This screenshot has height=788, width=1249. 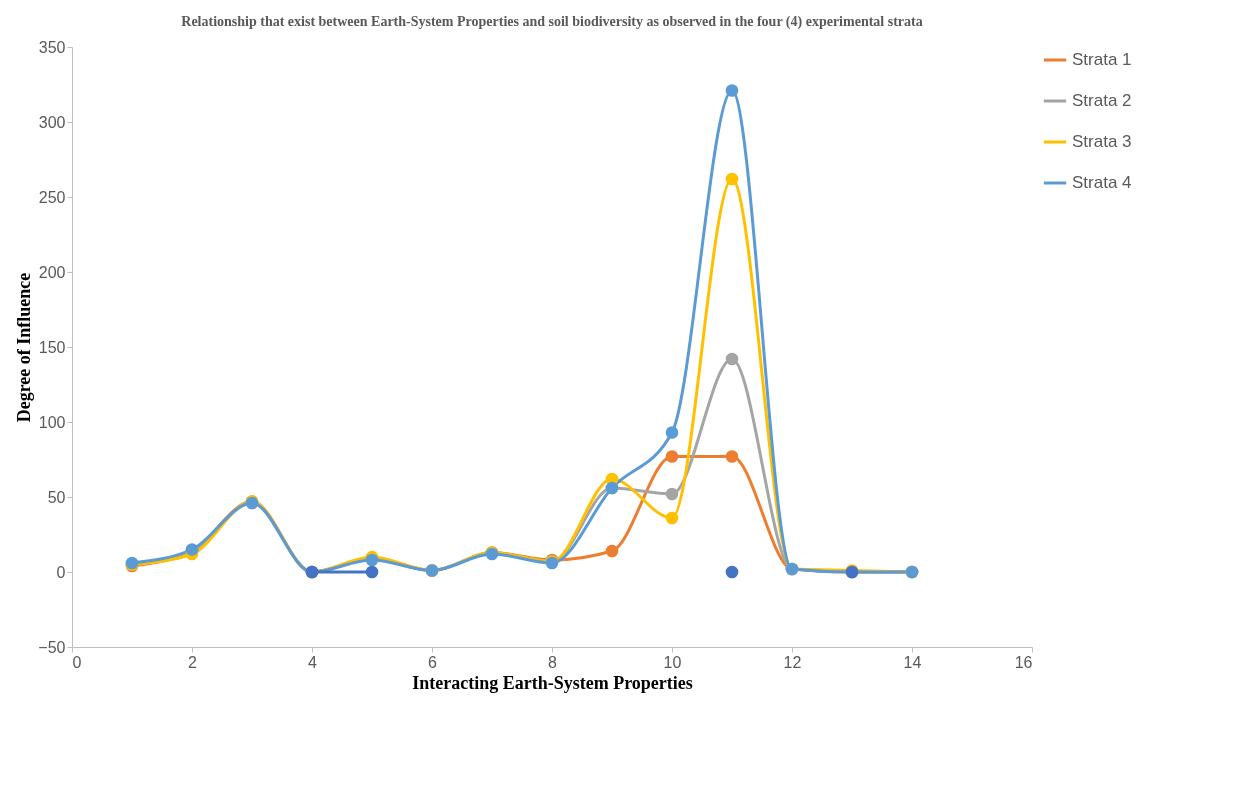 What do you see at coordinates (52, 647) in the screenshot?
I see `y-tick-label: −50` at bounding box center [52, 647].